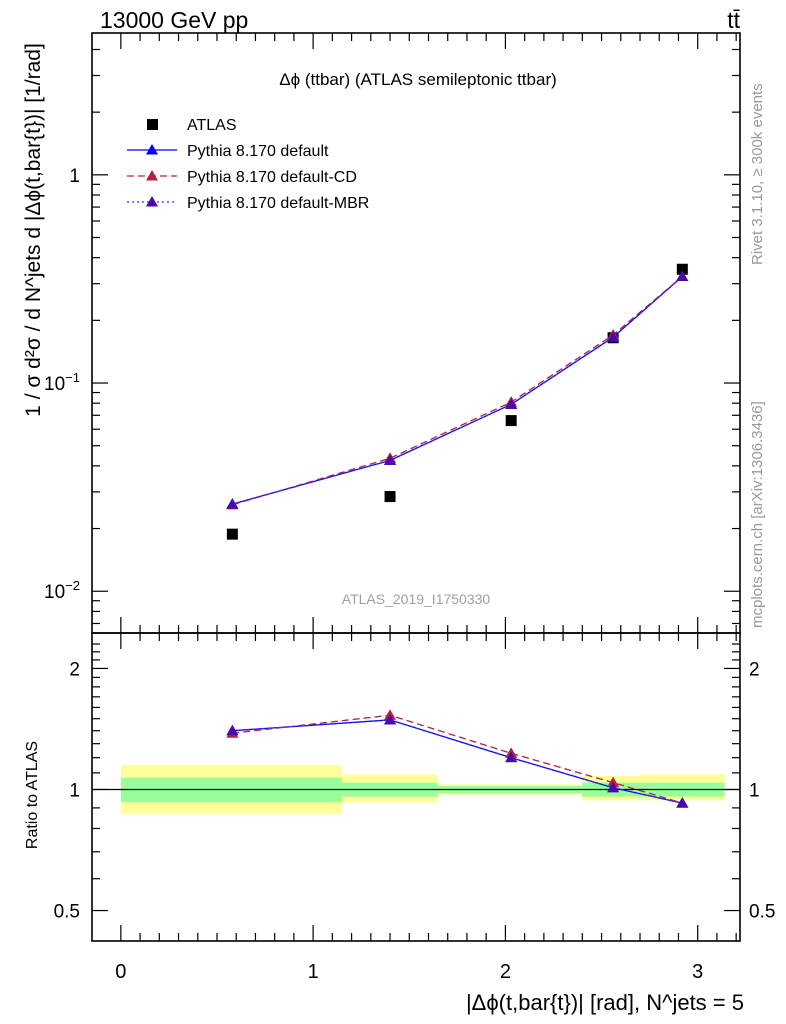 Image resolution: width=786 pixels, height=1024 pixels. Describe the element at coordinates (62, 590) in the screenshot. I see `y-tick-label: 10⁻²` at that location.